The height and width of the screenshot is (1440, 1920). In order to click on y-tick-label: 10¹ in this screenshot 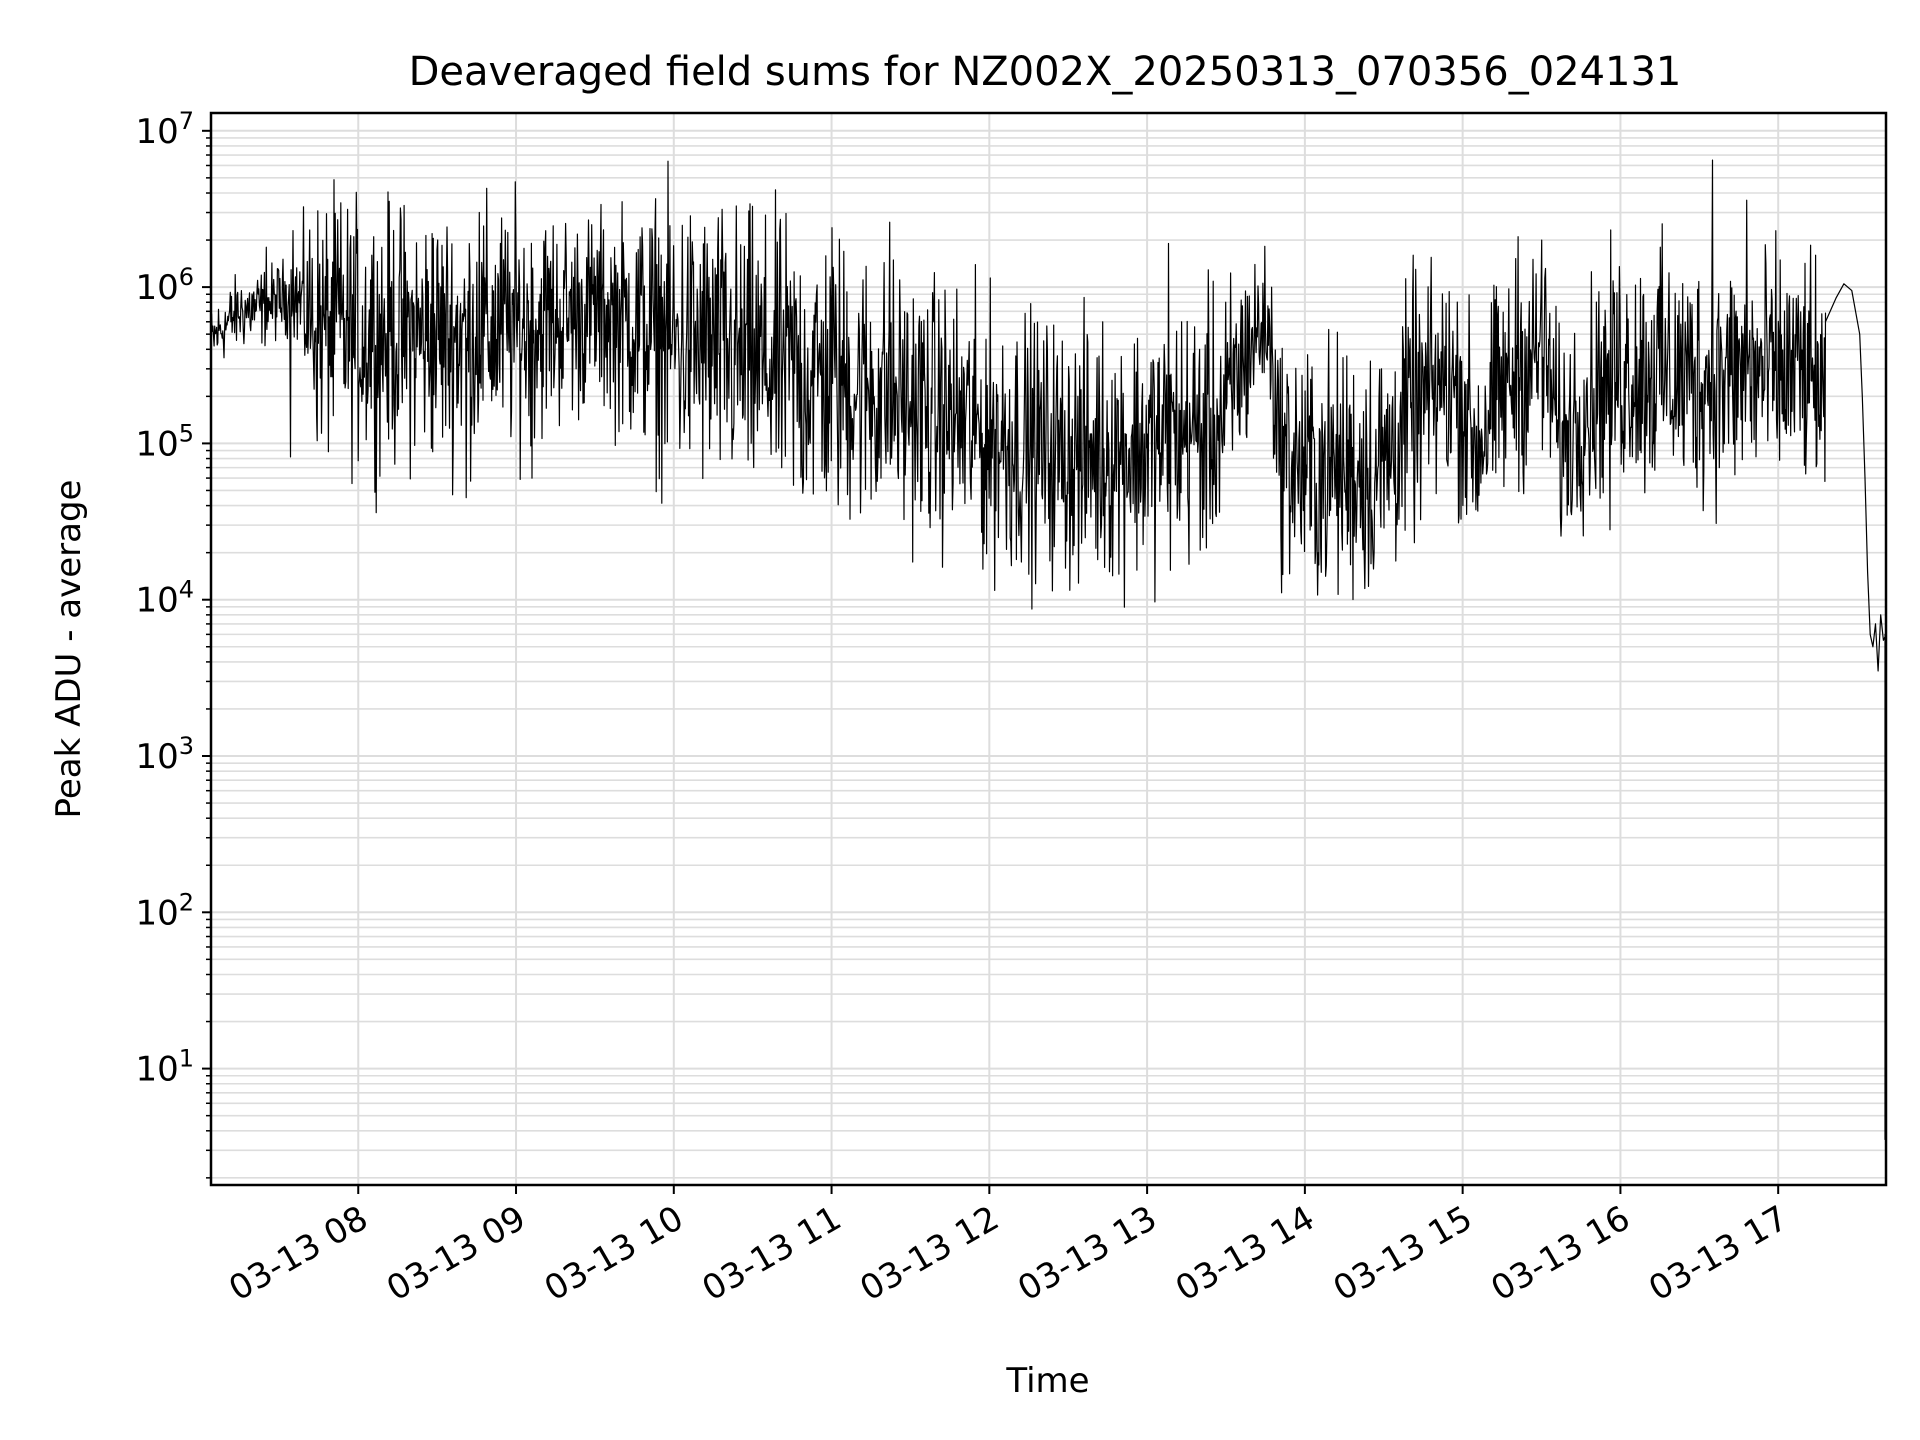, I will do `click(164, 1067)`.